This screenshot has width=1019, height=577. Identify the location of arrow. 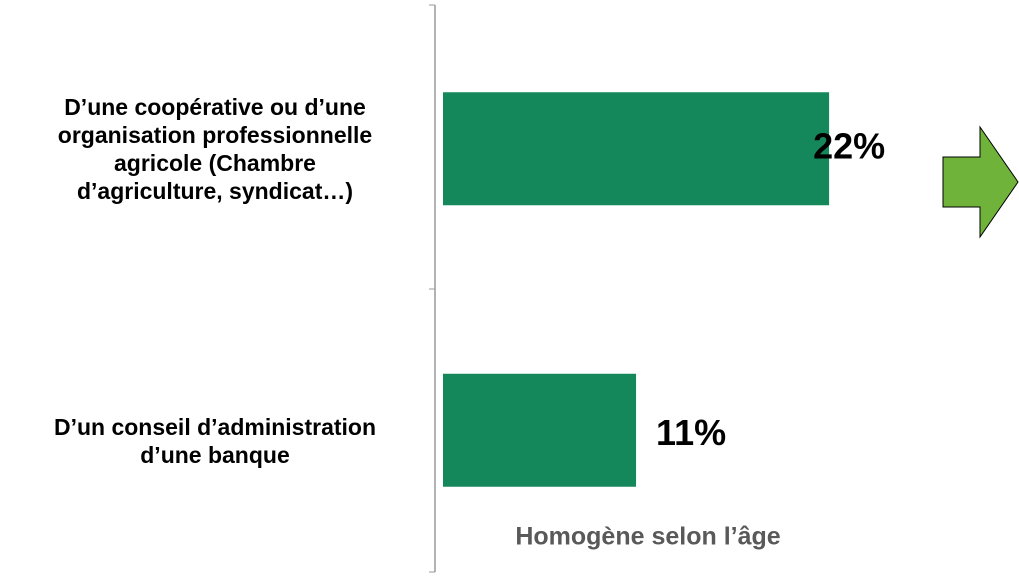
(980, 182).